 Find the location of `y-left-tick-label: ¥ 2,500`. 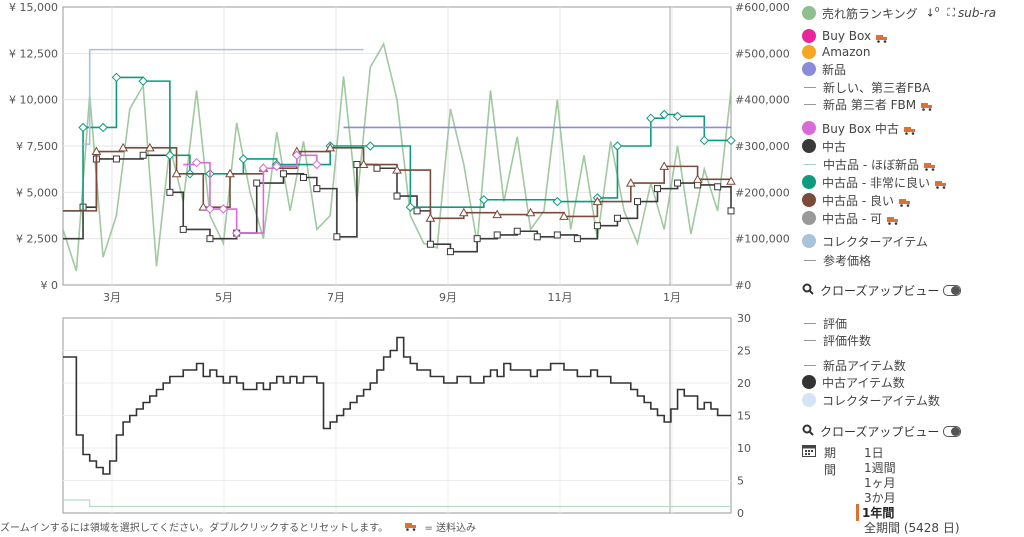

y-left-tick-label: ¥ 2,500 is located at coordinates (37, 239).